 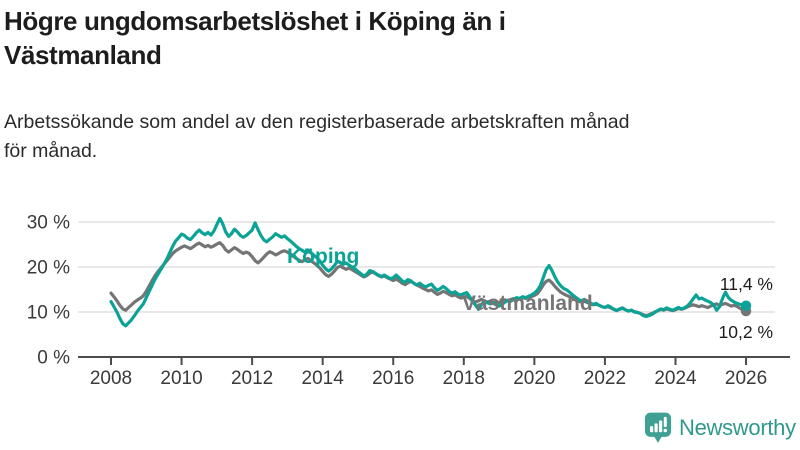 What do you see at coordinates (605, 378) in the screenshot?
I see `x-tick-label: 2022` at bounding box center [605, 378].